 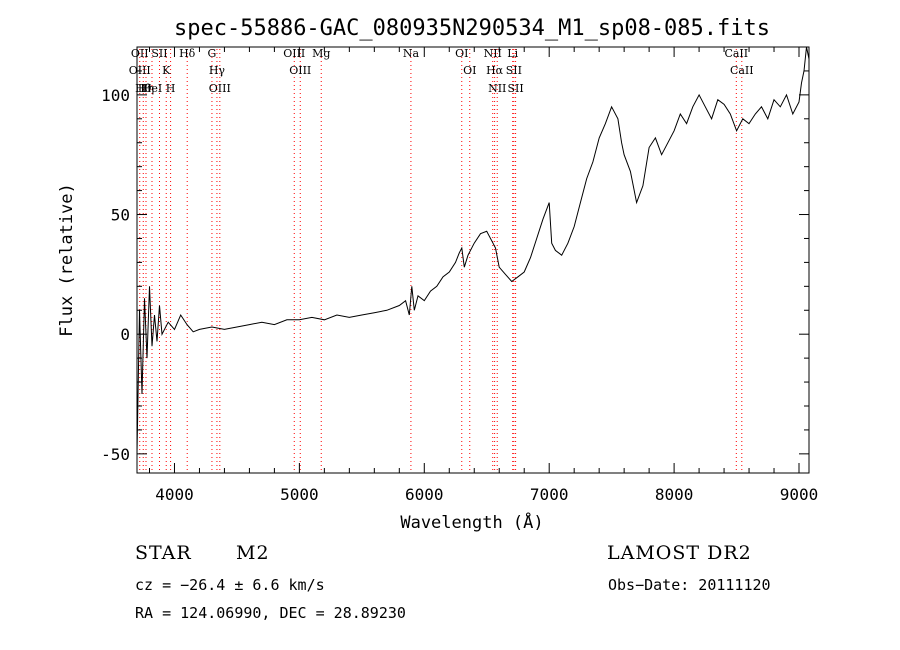 I want to click on y-tick-label: 50, so click(x=120, y=215).